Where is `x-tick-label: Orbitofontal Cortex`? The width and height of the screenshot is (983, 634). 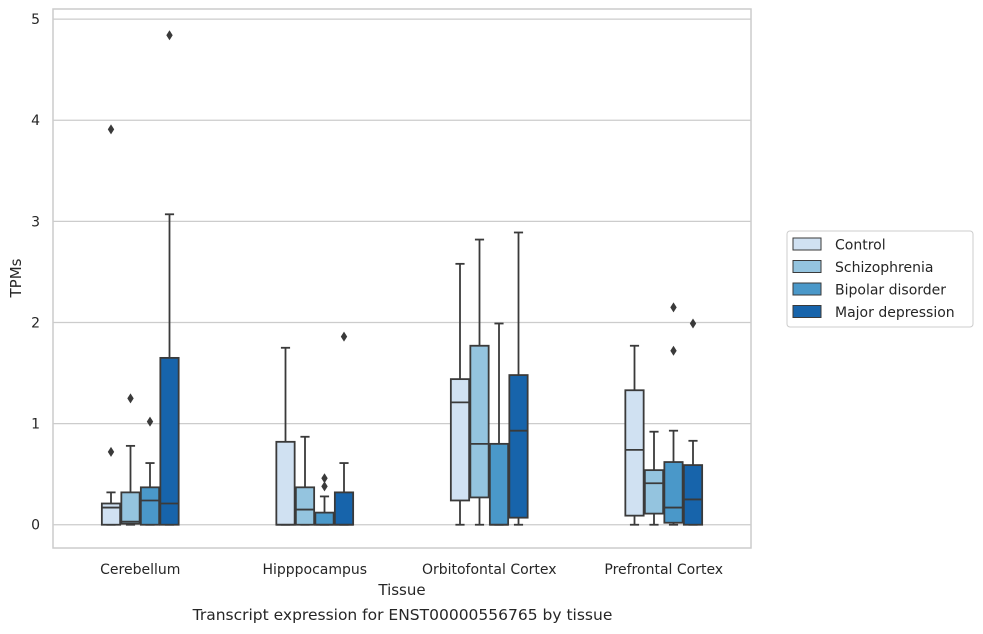
x-tick-label: Orbitofontal Cortex is located at coordinates (489, 570).